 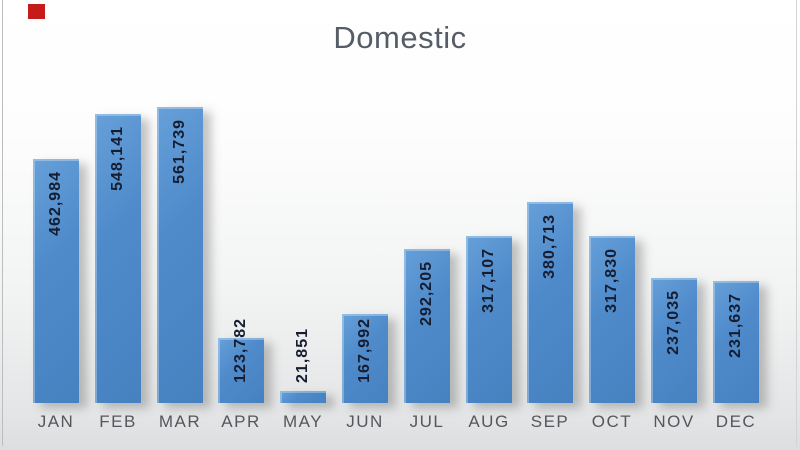 I want to click on value-label-aug: 317,107, so click(x=488, y=280).